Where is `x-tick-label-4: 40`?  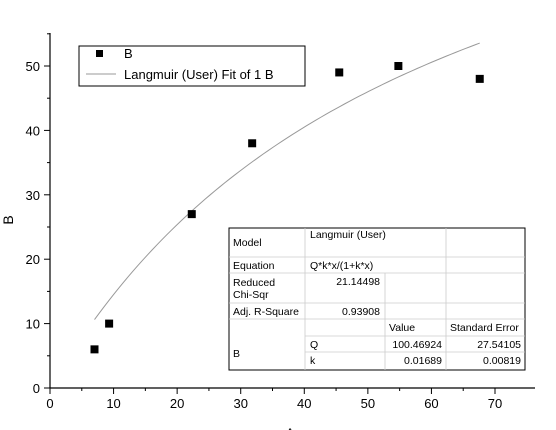 x-tick-label-4: 40 is located at coordinates (304, 403).